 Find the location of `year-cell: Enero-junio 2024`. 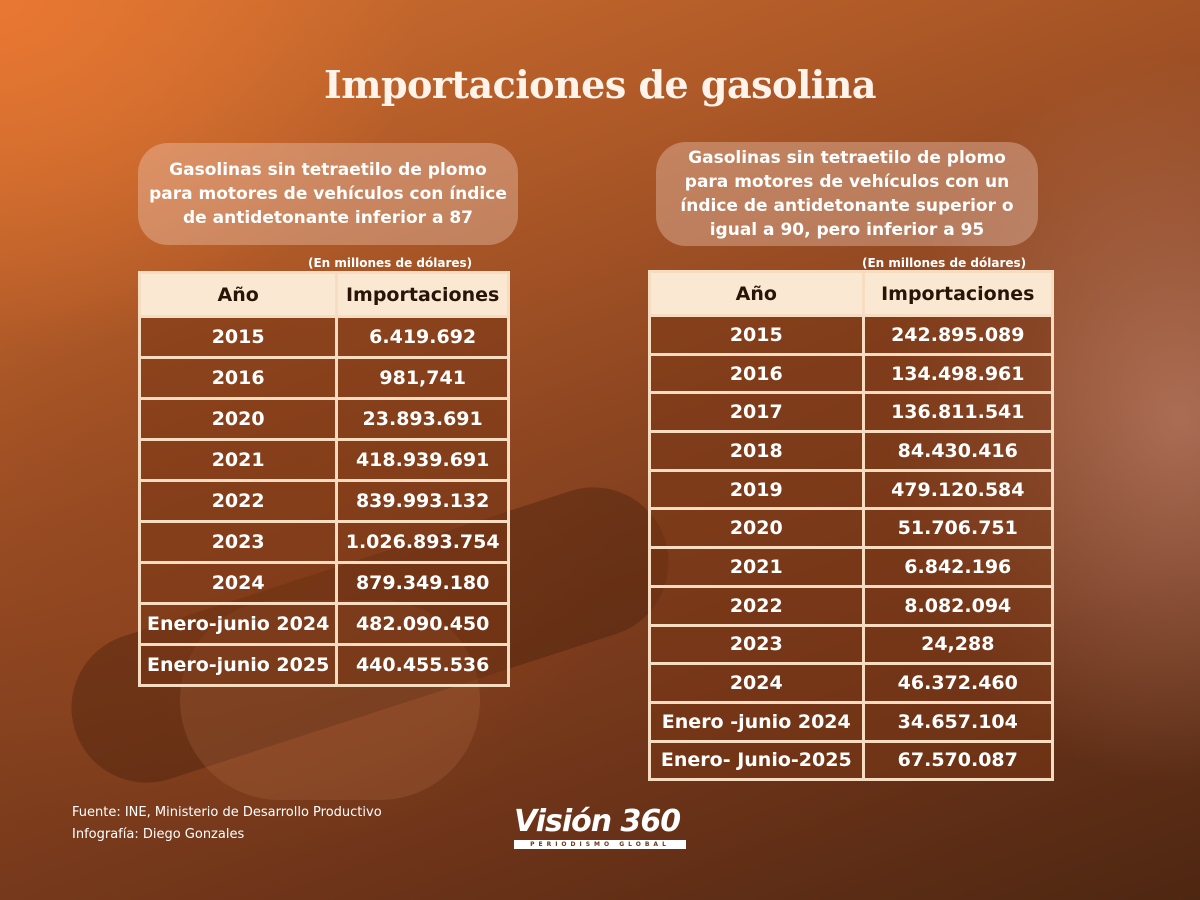

year-cell: Enero-junio 2024 is located at coordinates (238, 624).